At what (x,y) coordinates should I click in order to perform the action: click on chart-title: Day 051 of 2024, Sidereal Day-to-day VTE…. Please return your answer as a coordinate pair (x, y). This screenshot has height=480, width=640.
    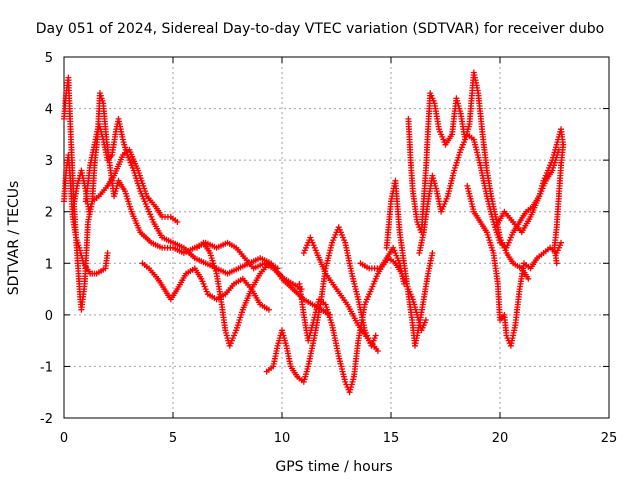
    Looking at the image, I should click on (320, 29).